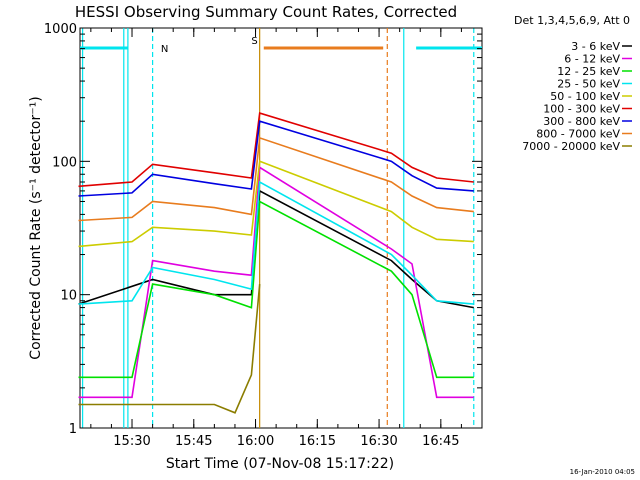 The width and height of the screenshot is (640, 480). I want to click on legend-label: 7000 - 20000 keV, so click(571, 146).